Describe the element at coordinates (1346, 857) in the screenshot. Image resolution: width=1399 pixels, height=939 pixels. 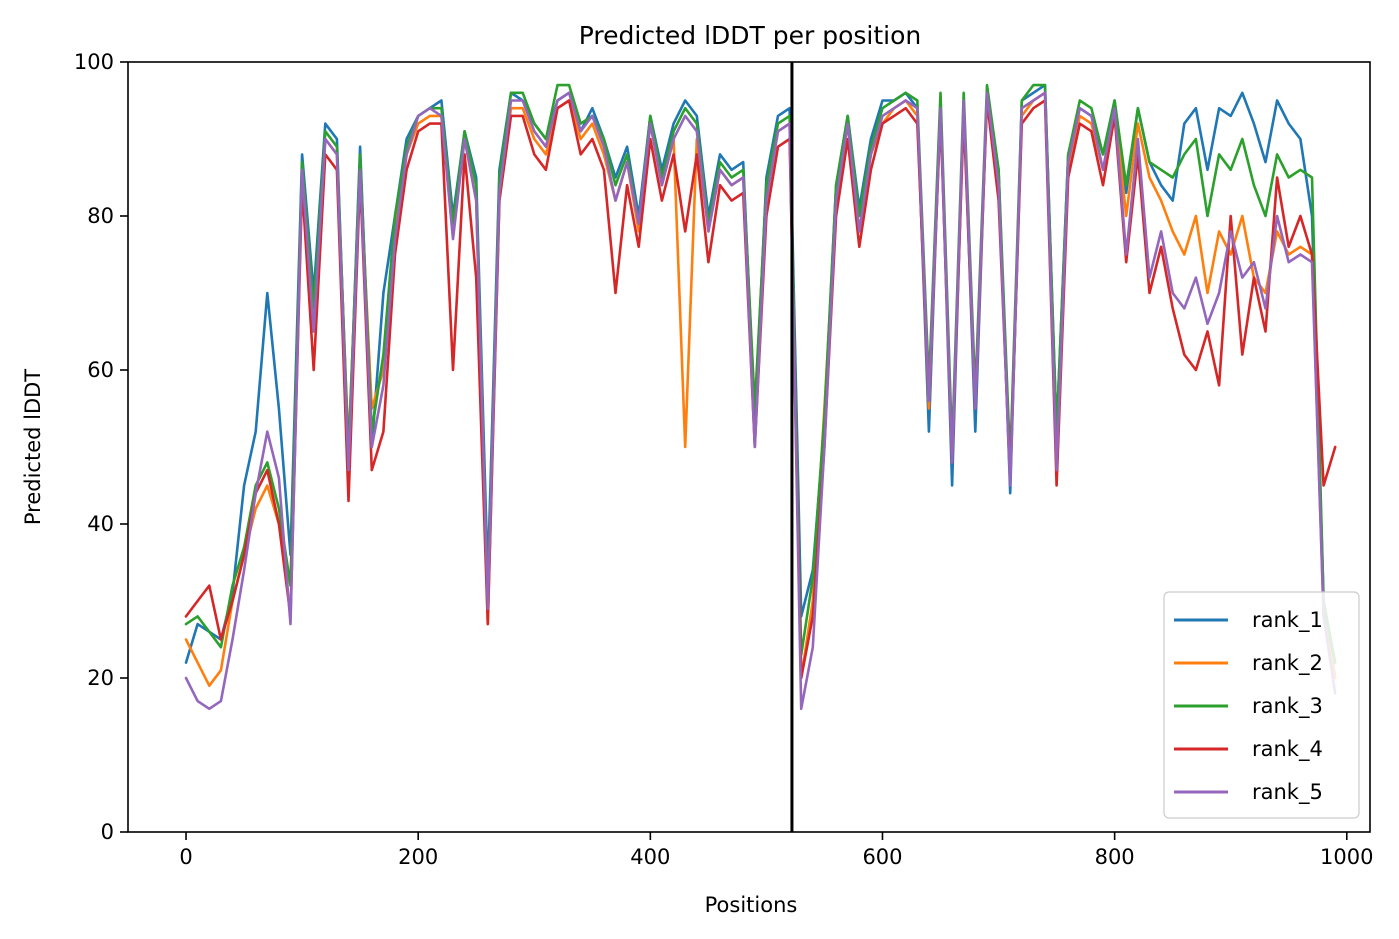
I see `x-tick-label: 1000` at that location.